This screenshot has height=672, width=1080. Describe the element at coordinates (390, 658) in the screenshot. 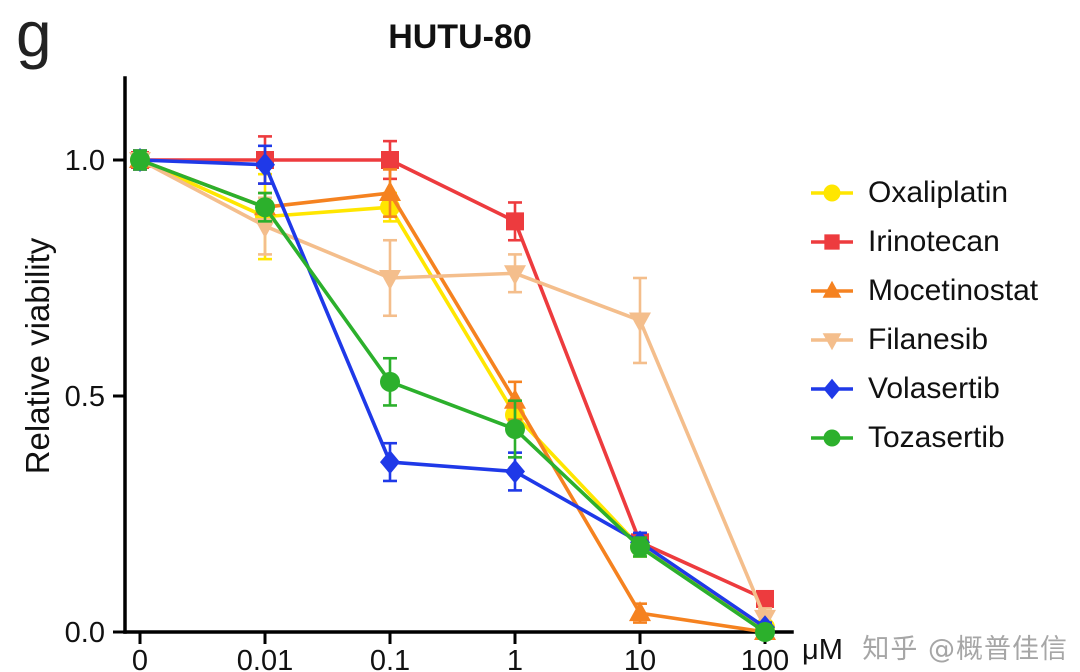

I see `x-tick-label: 0.1` at that location.